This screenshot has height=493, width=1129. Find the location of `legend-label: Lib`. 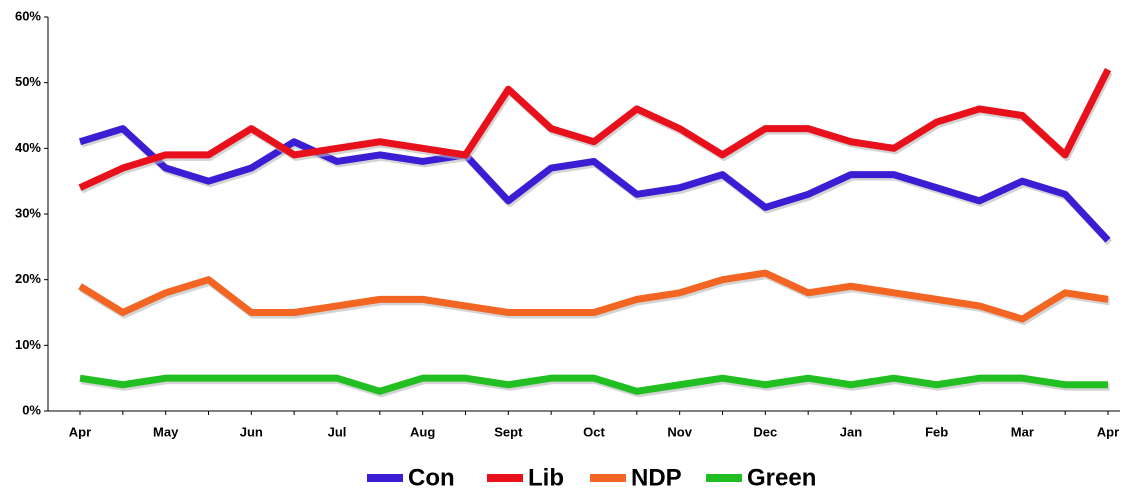

legend-label: Lib is located at coordinates (546, 477).